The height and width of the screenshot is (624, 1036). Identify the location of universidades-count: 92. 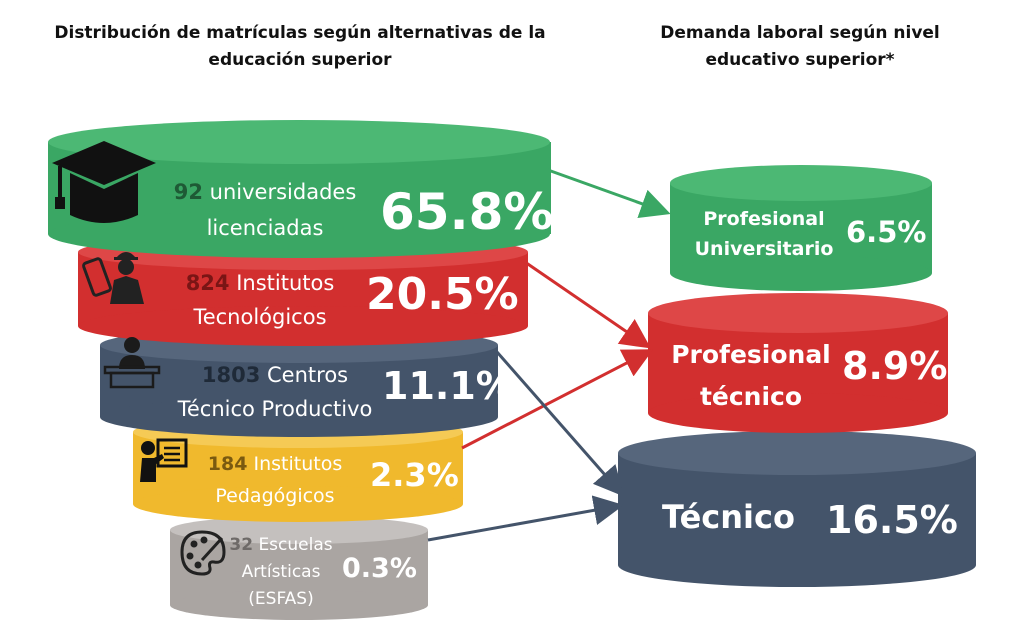
(188, 192).